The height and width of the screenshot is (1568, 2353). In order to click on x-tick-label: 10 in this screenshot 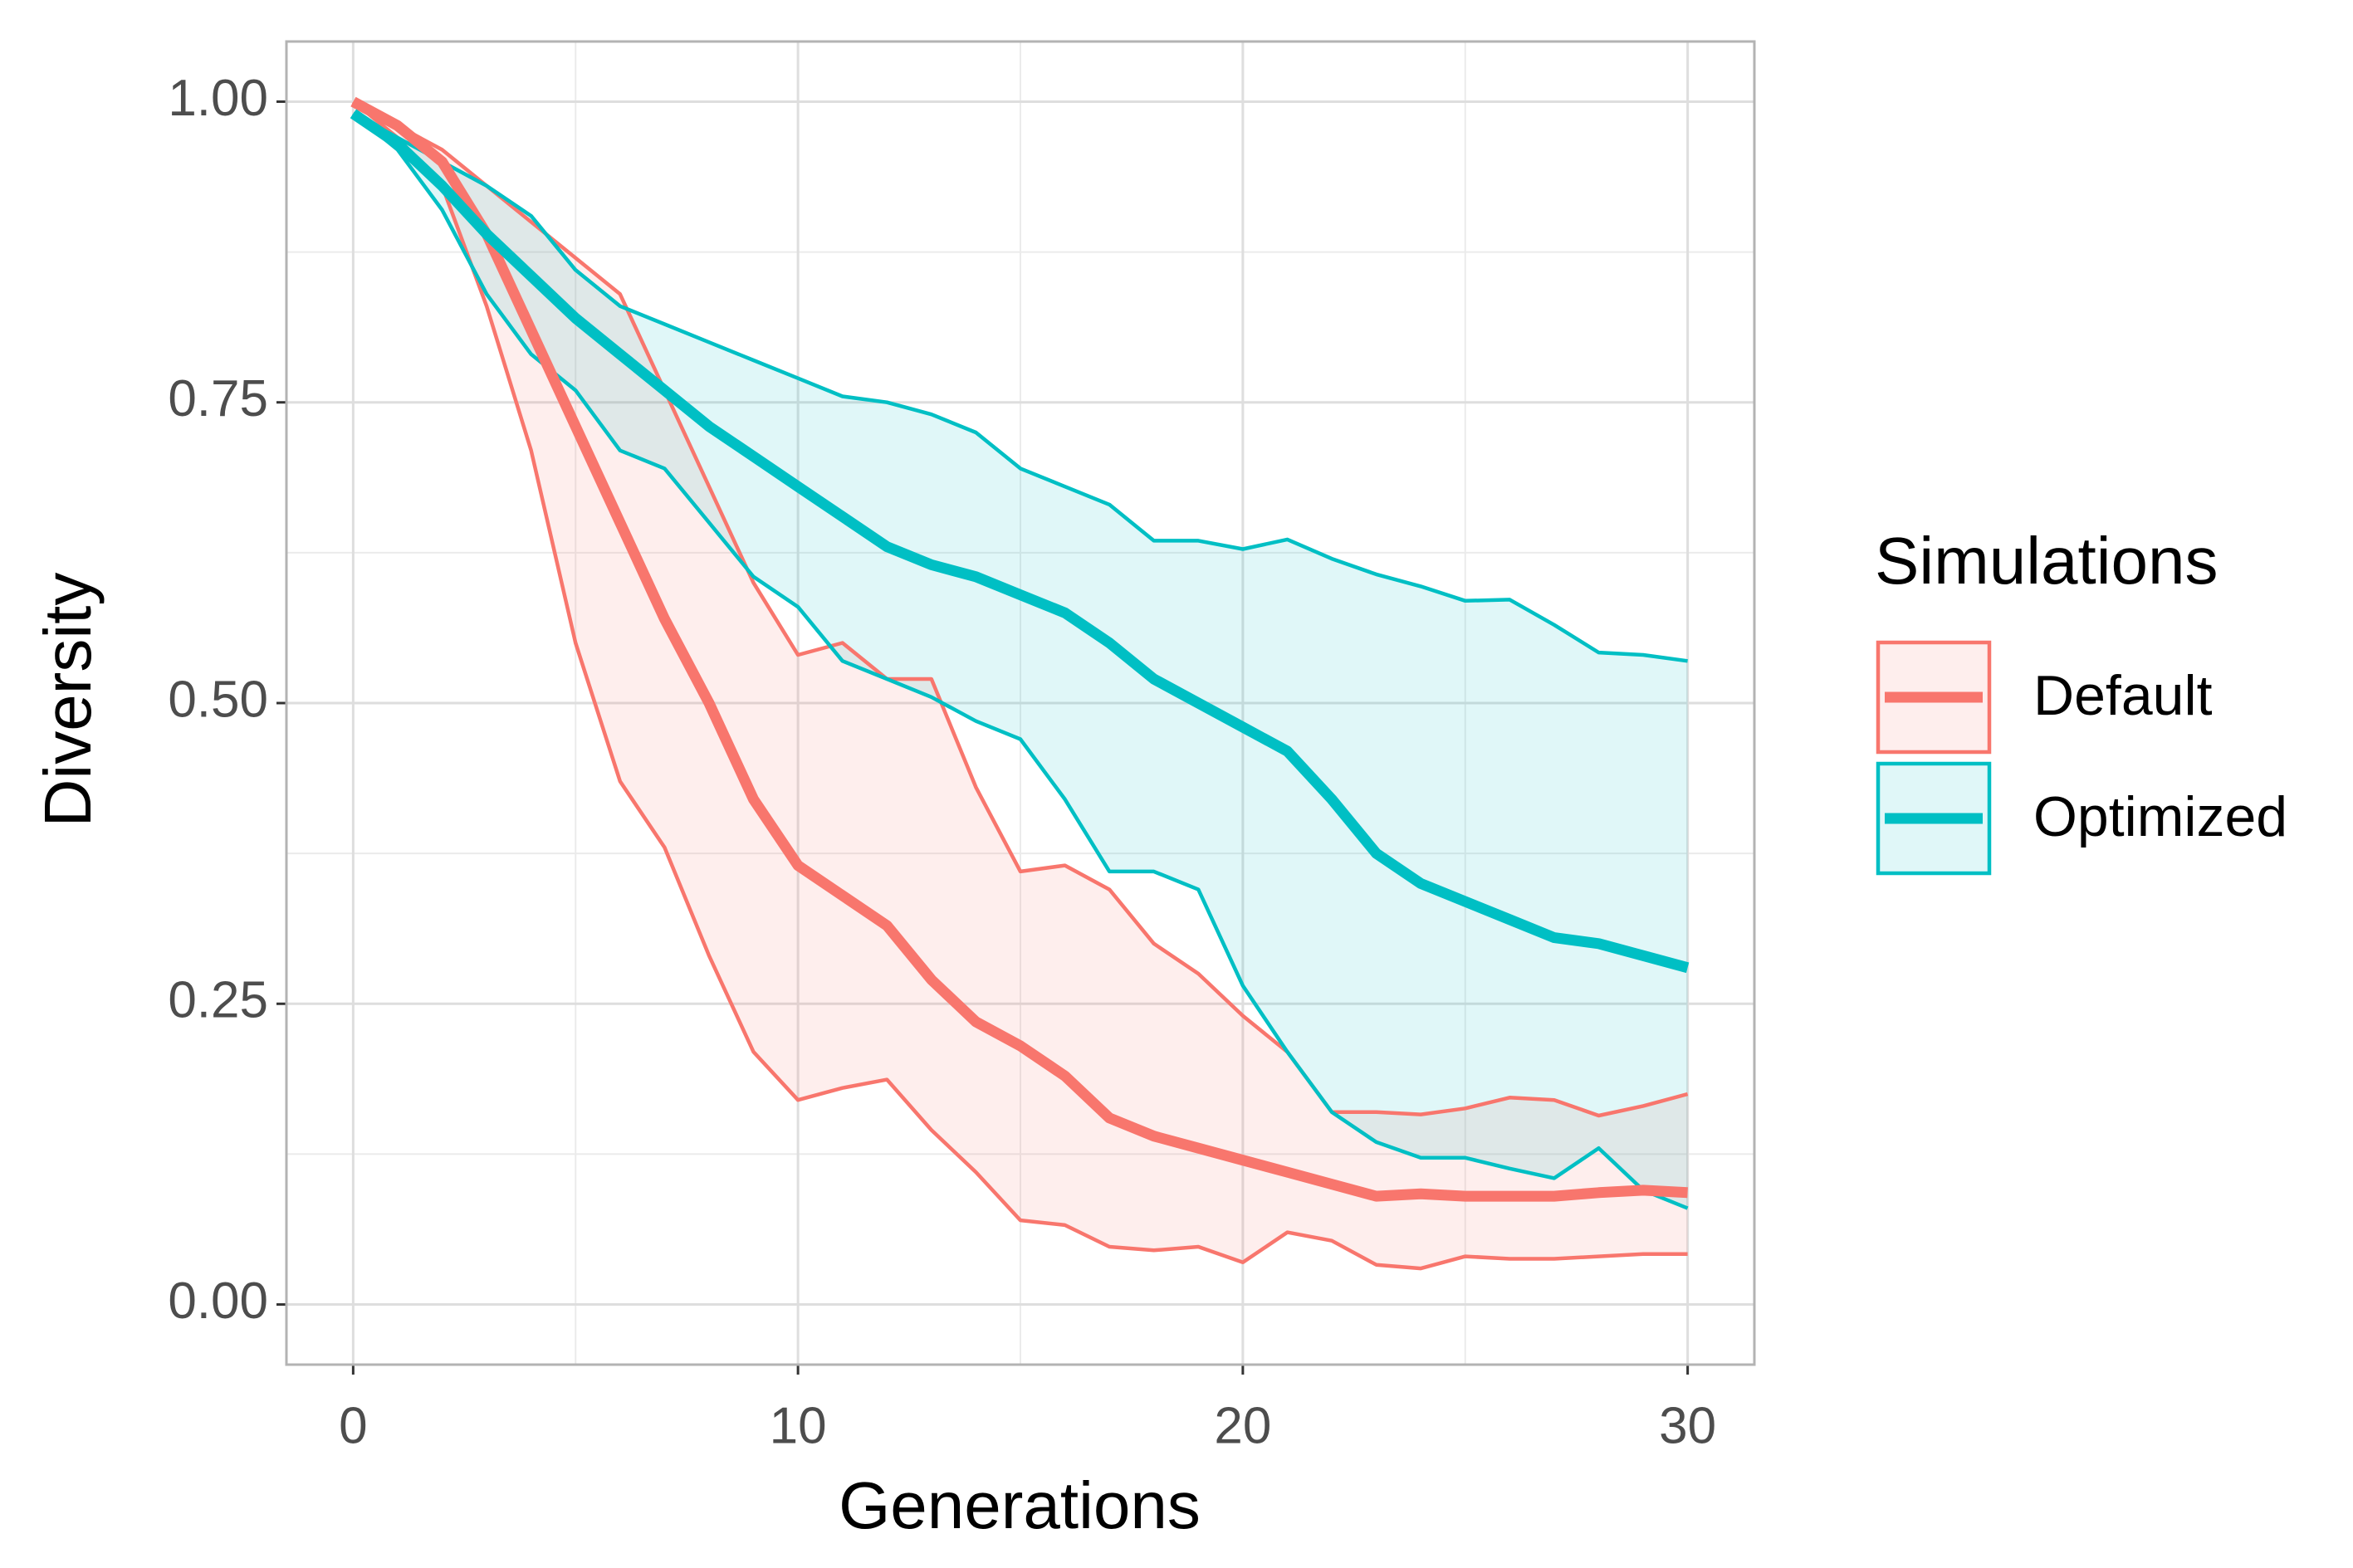, I will do `click(799, 1426)`.